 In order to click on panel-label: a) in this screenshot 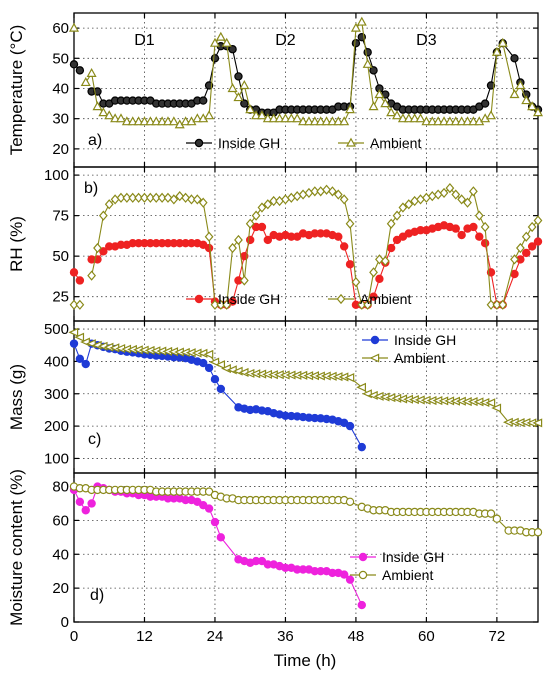, I will do `click(95, 140)`.